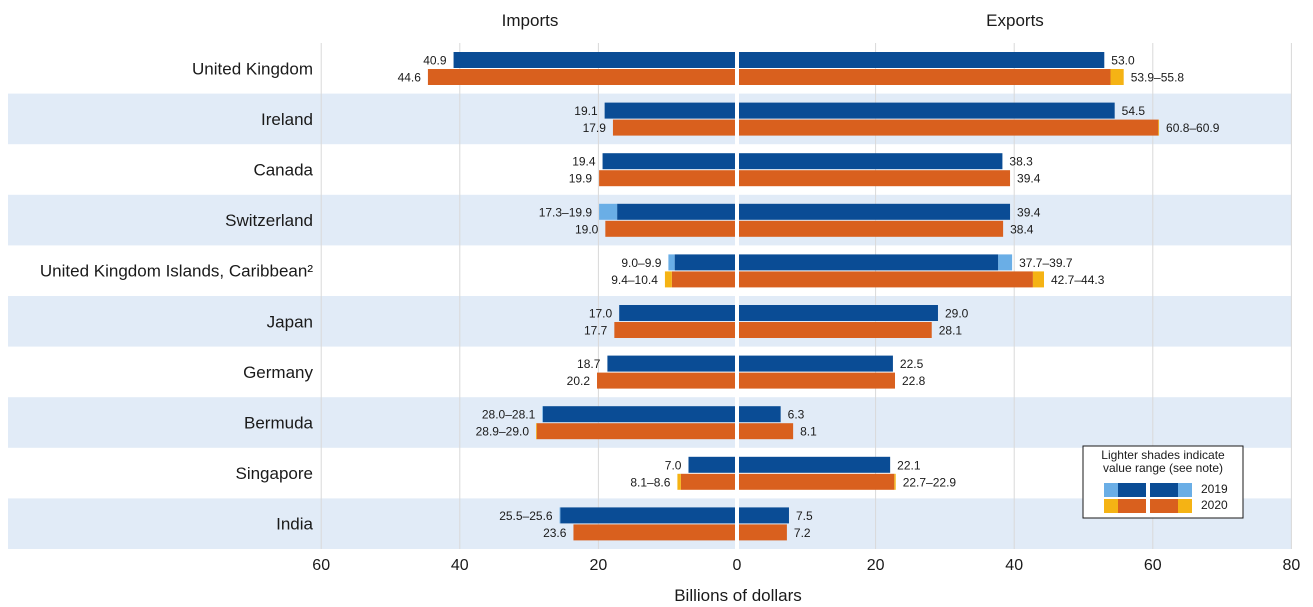  Describe the element at coordinates (1193, 128) in the screenshot. I see `exports-value-2020: 60.8–60.9` at that location.